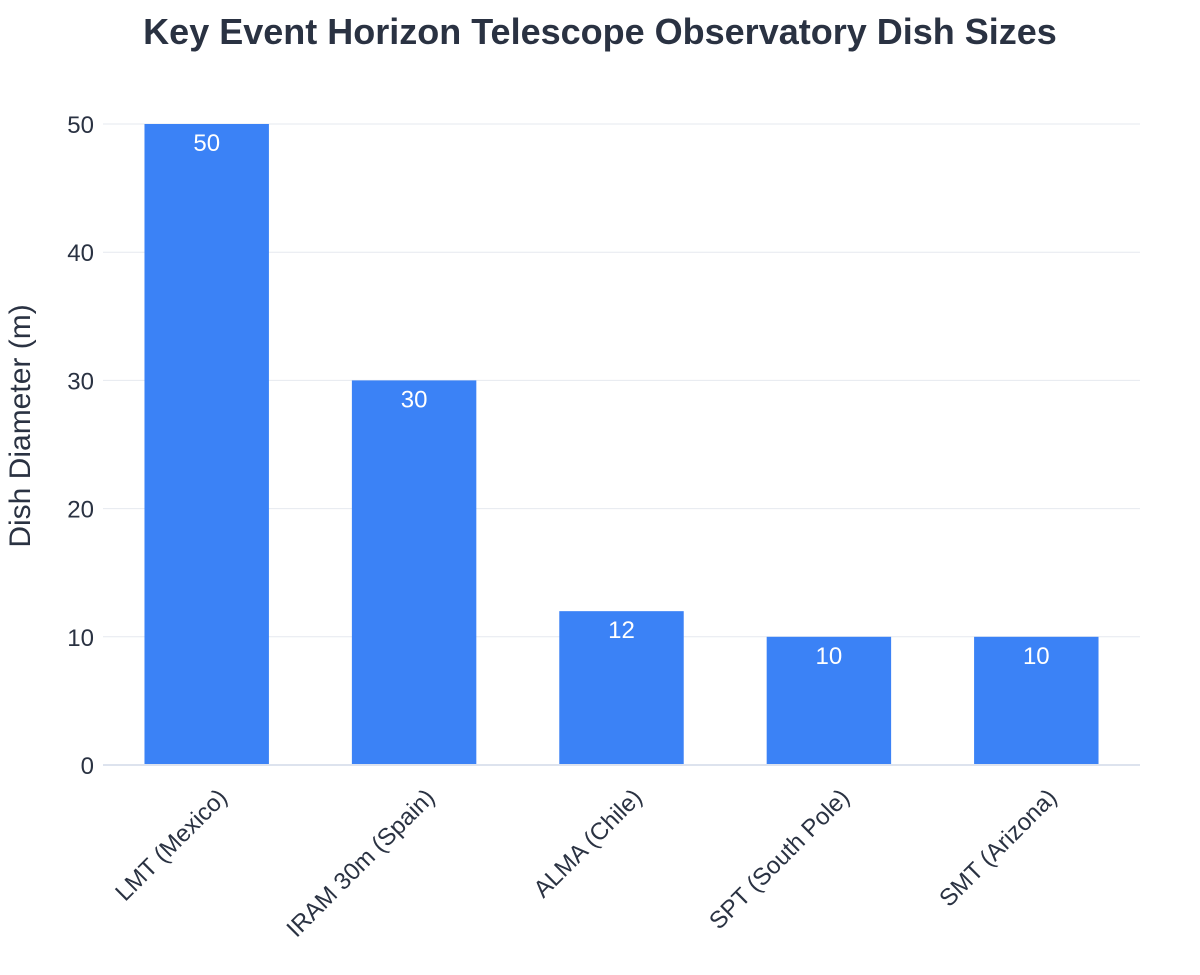 This screenshot has width=1200, height=975. I want to click on y-axis-ticks: 0 10 20 30 40 50, so click(80, 446).